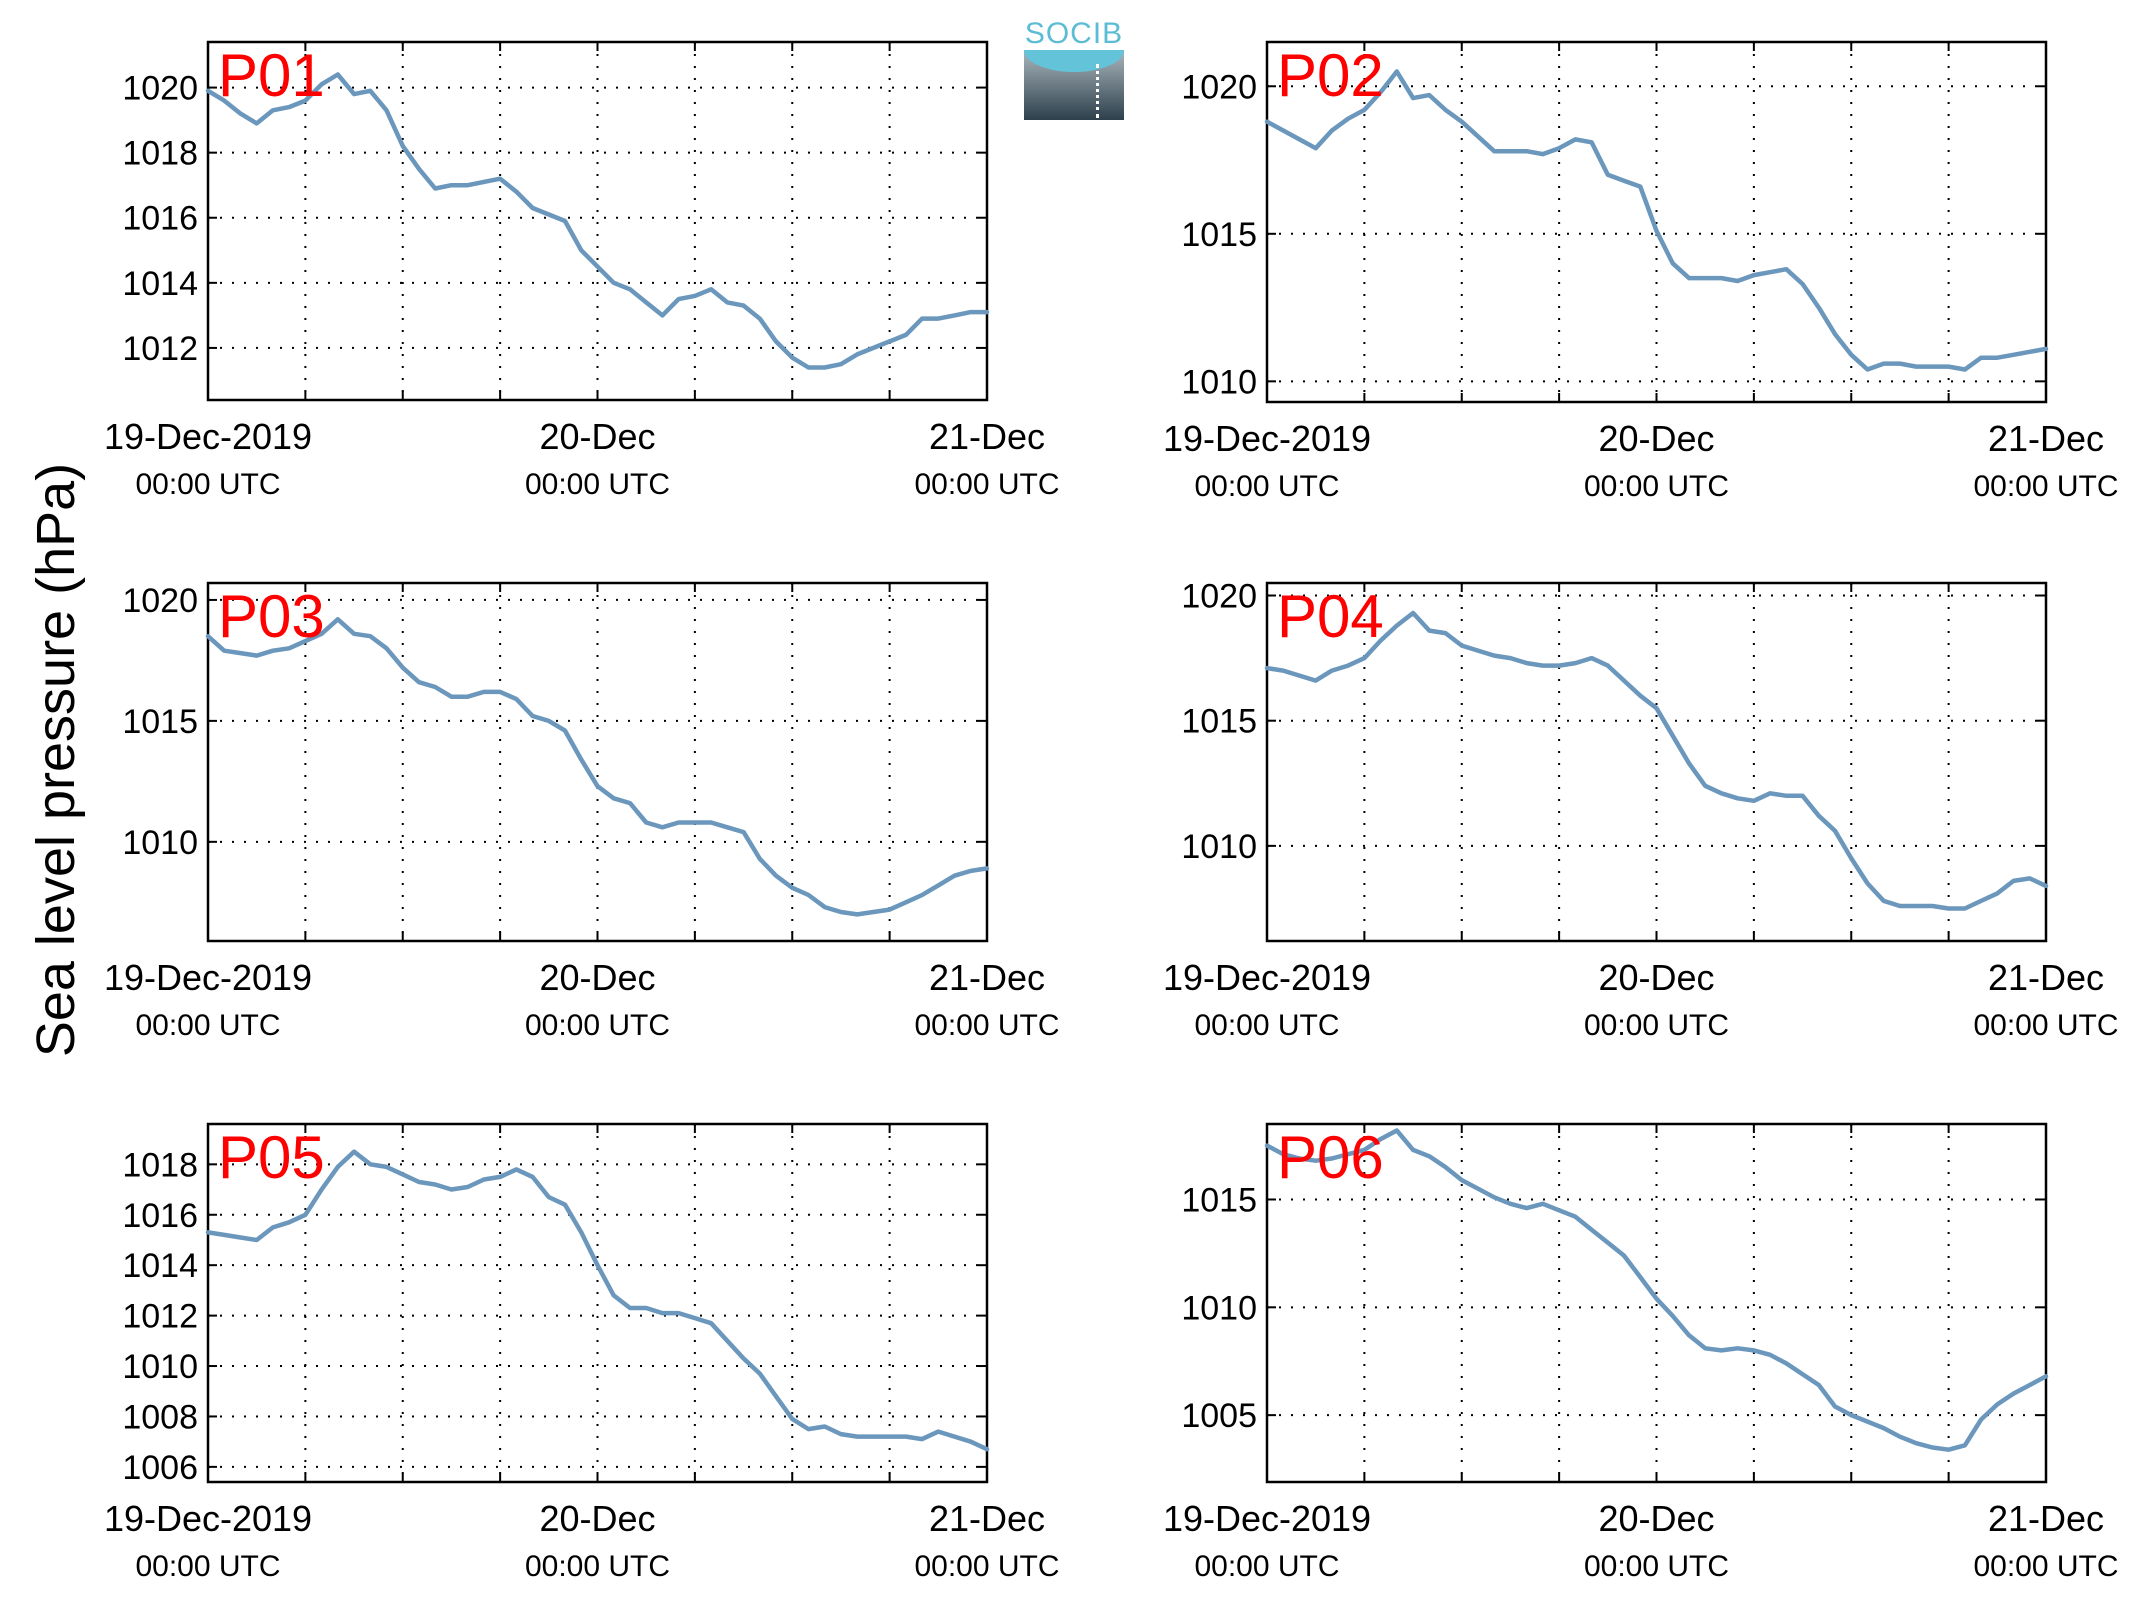 The width and height of the screenshot is (2133, 1608). Describe the element at coordinates (160, 1468) in the screenshot. I see `y-tick-label: 1006` at that location.